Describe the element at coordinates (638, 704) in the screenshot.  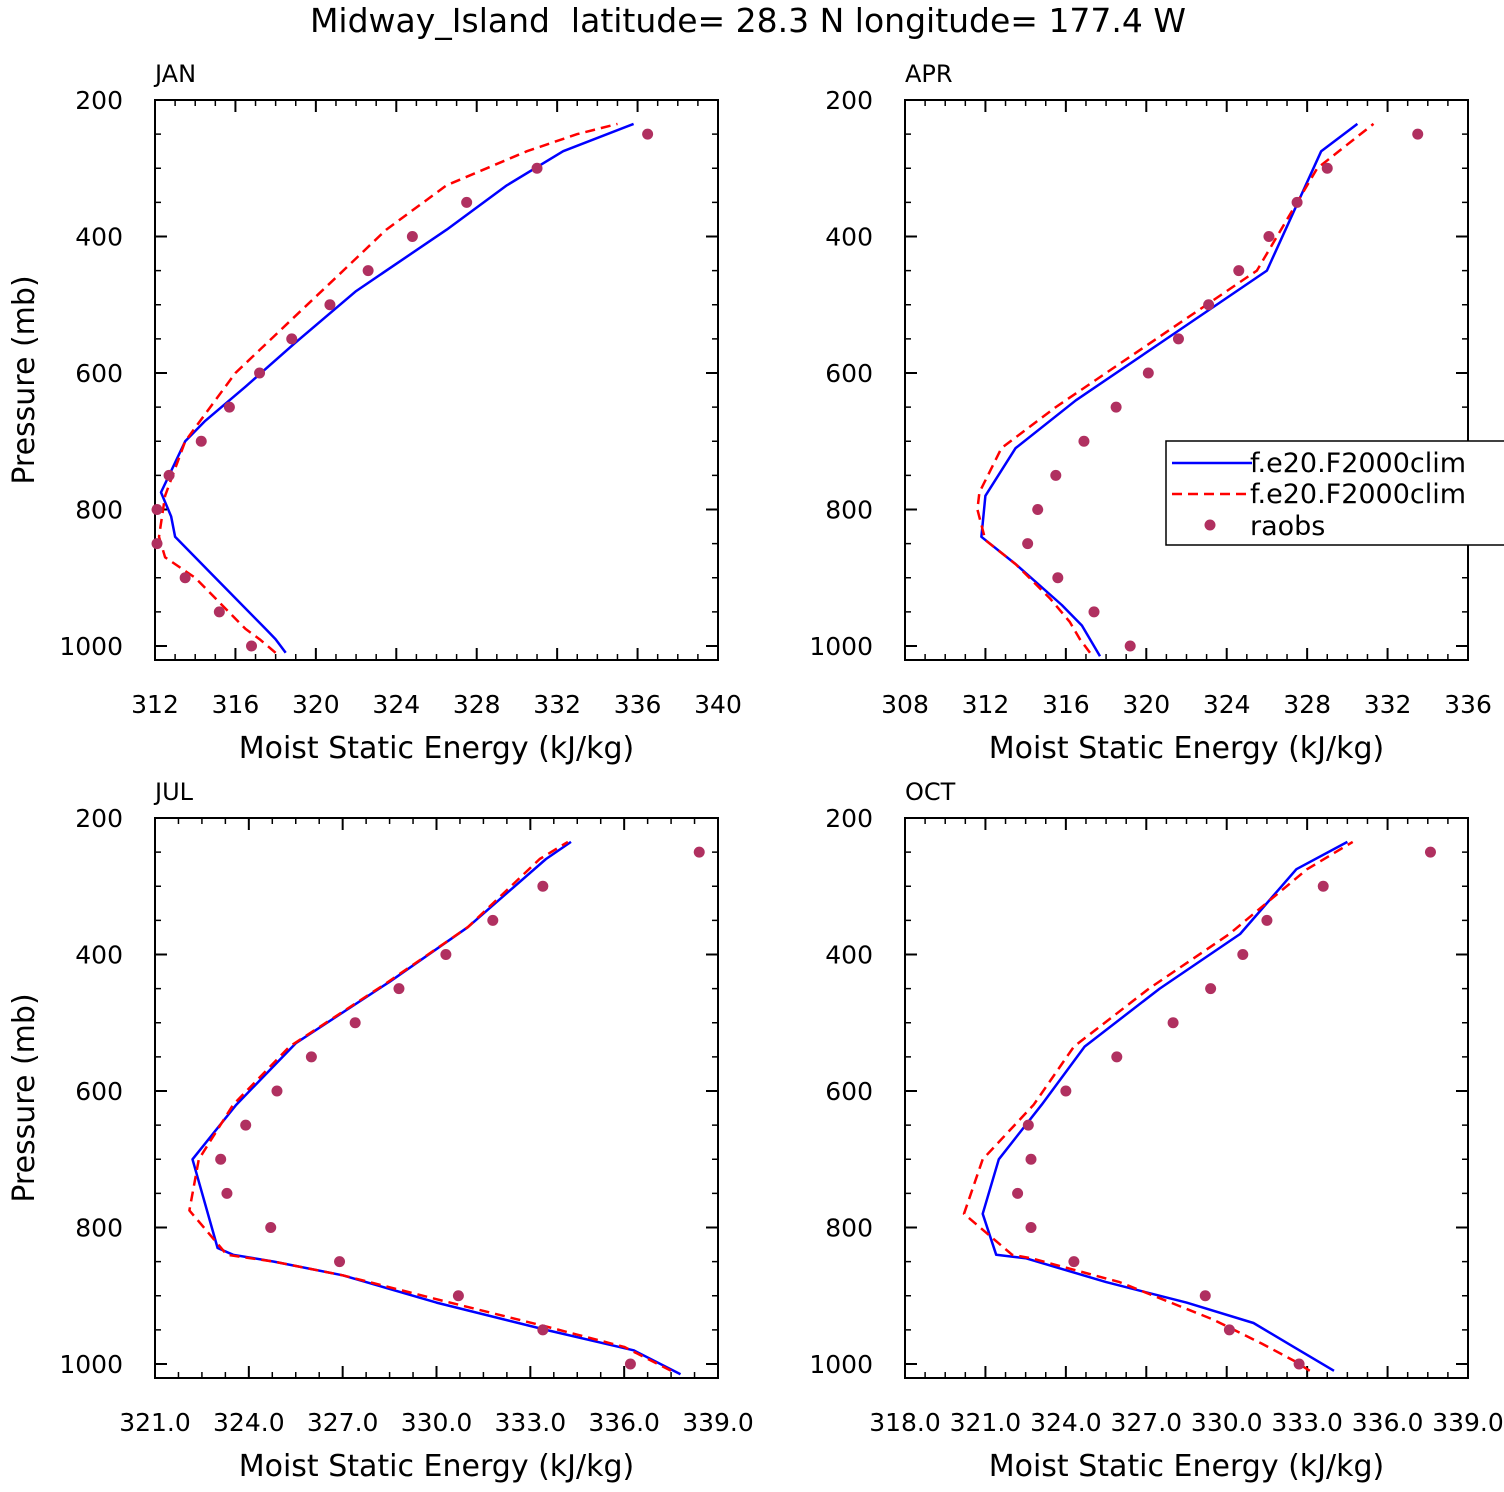
I see `x-tick-label: 336` at that location.